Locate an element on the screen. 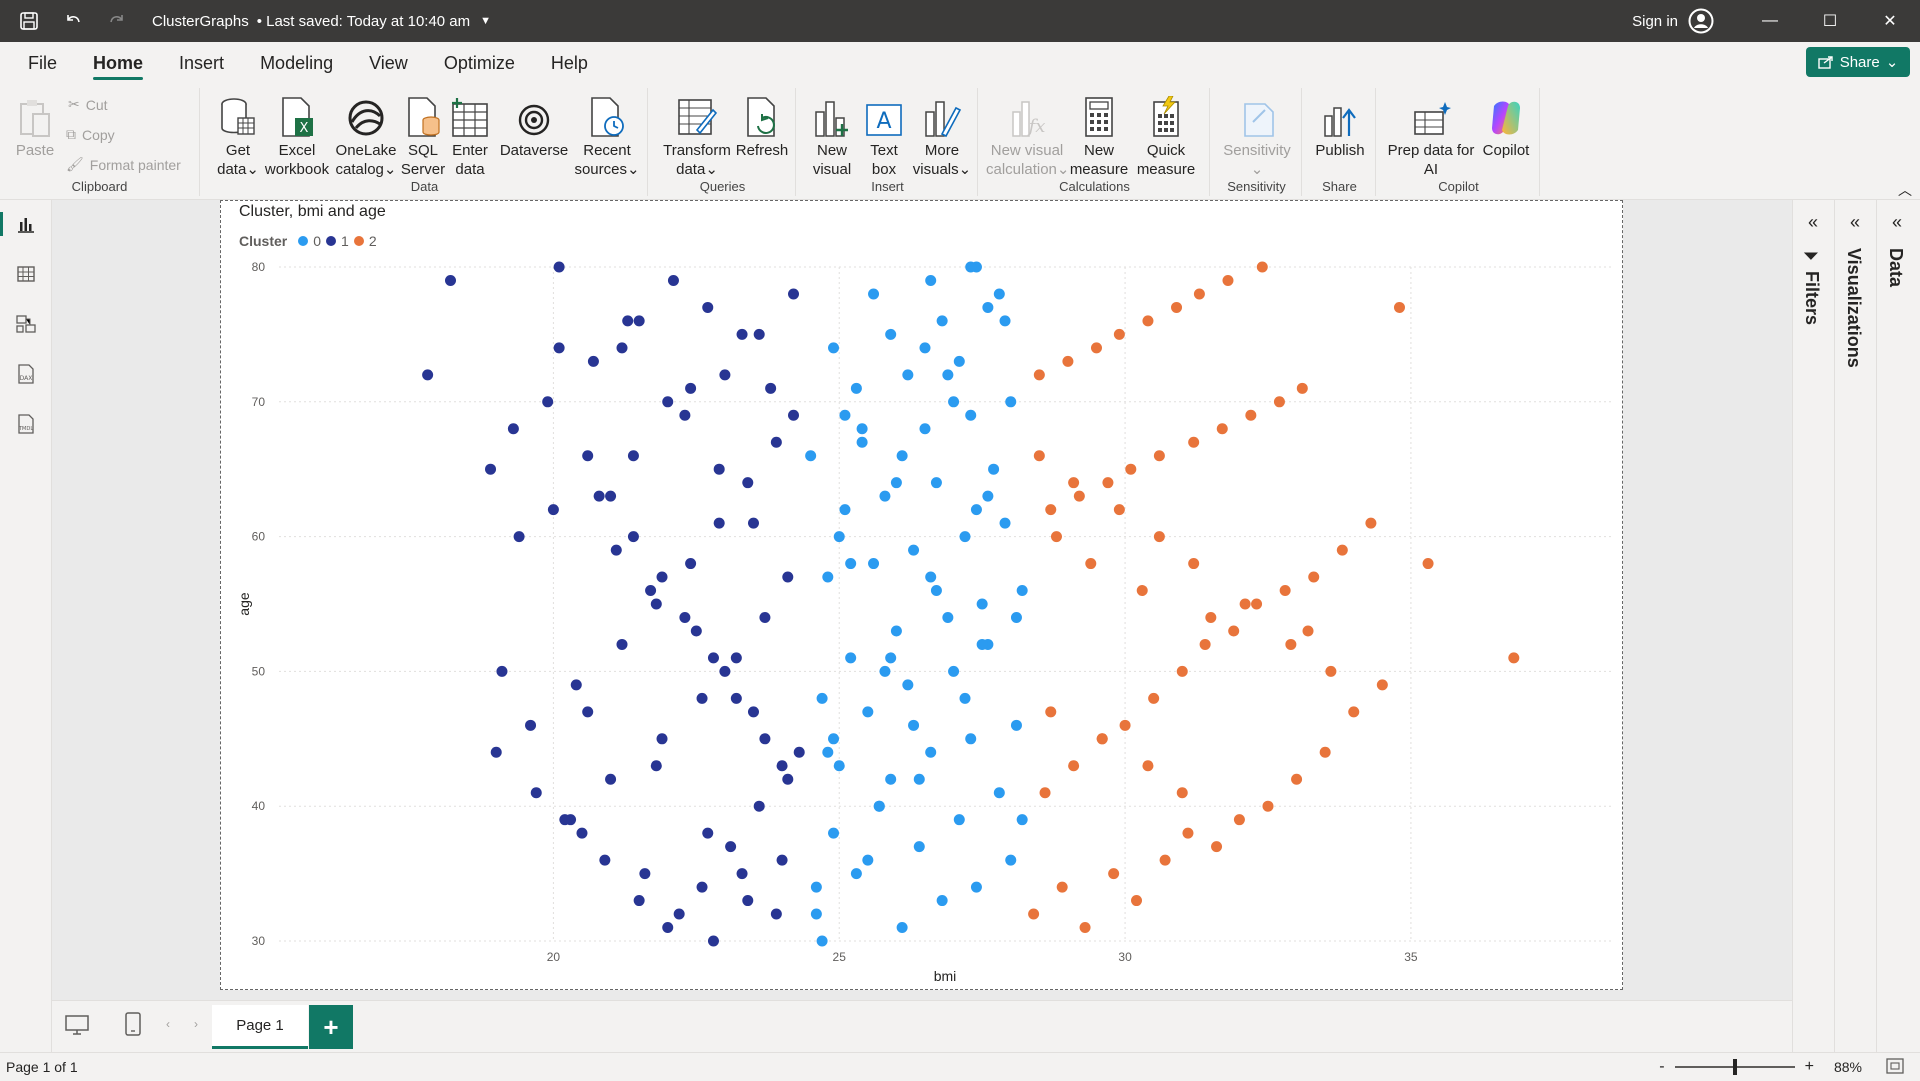 This screenshot has width=1920, height=1081. dataverse-button: Dataverse is located at coordinates (534, 127).